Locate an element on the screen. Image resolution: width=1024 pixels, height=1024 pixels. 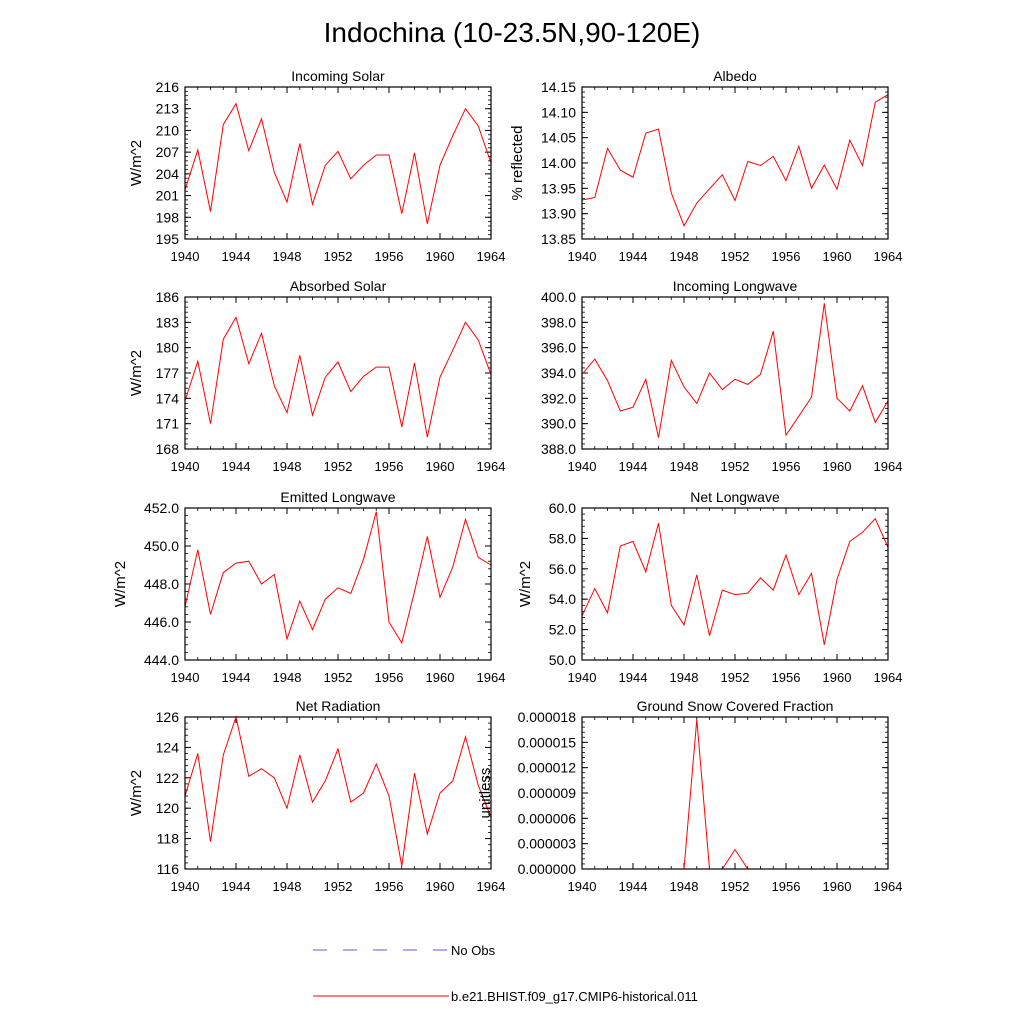
y-axis-label: W/m^2 is located at coordinates (136, 793).